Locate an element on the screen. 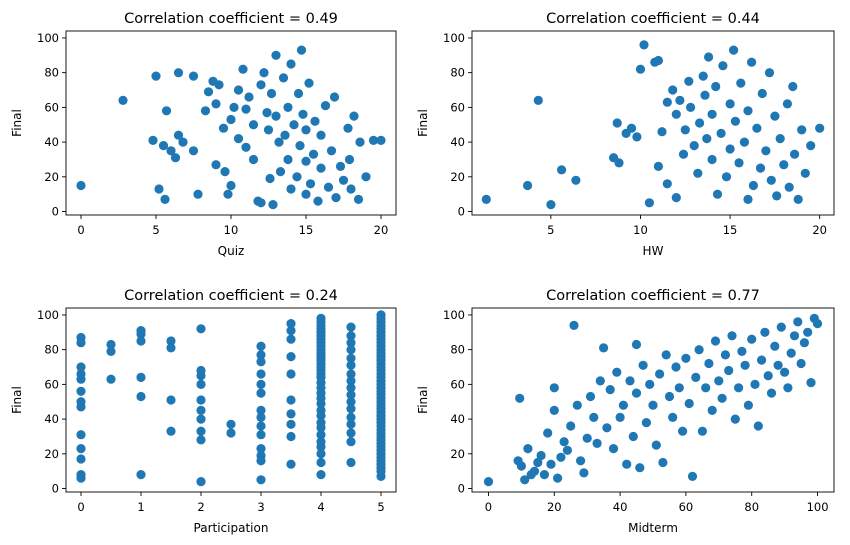 The image size is (850, 545). x-tick-label: 0 is located at coordinates (488, 507).